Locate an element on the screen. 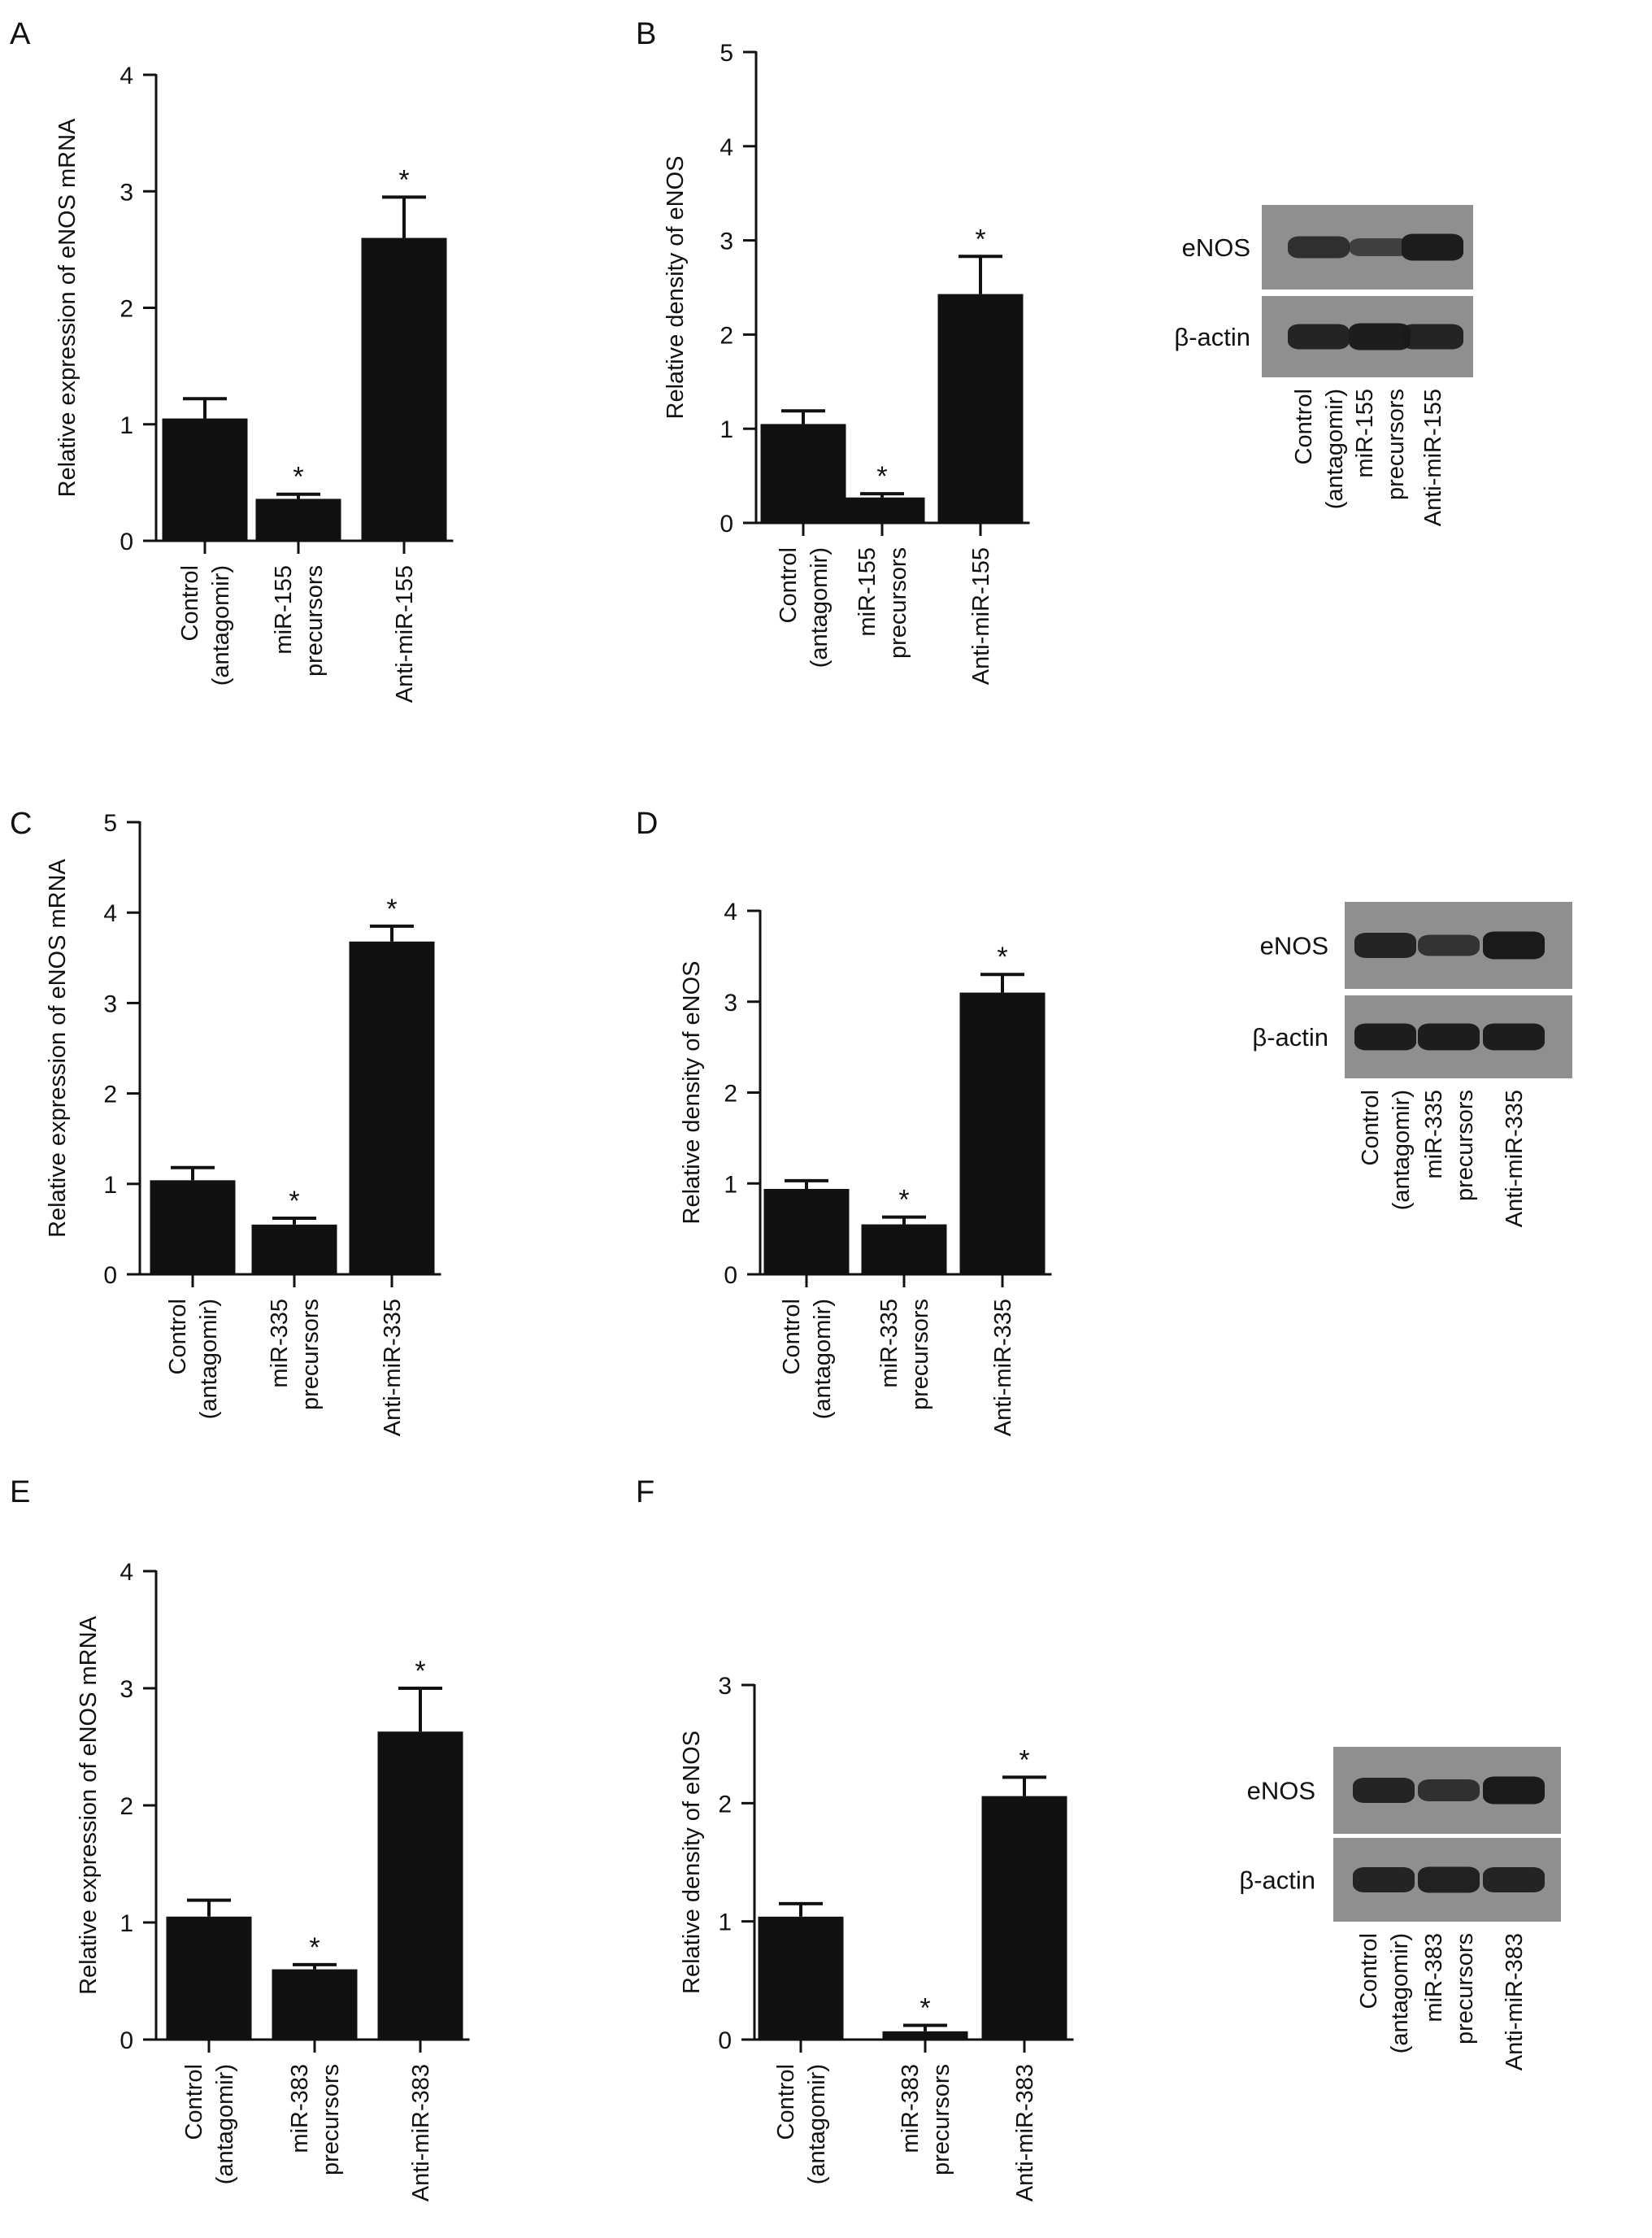 The height and width of the screenshot is (2238, 1652). blot-lane-label: miR-383 precursors is located at coordinates (1449, 1988).